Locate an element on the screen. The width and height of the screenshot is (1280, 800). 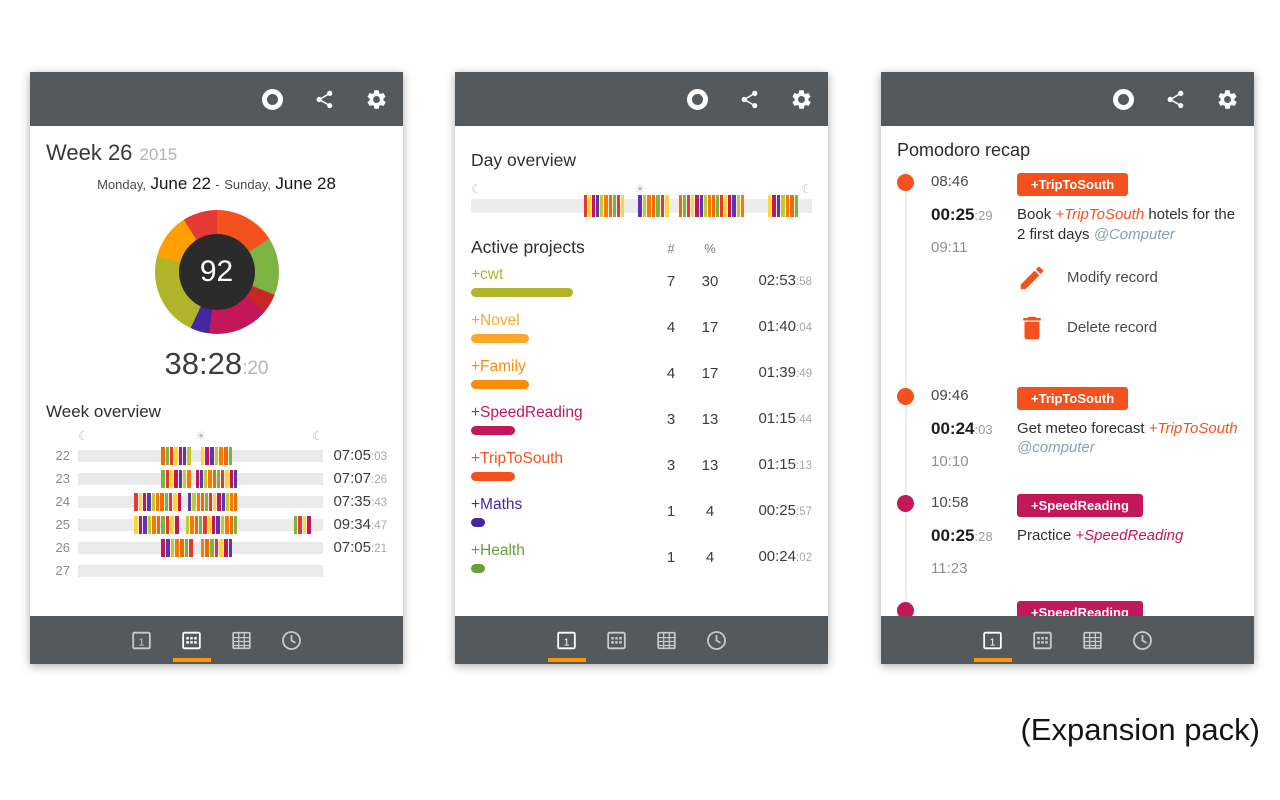
project-row: +Health 1 4 00:24:02 is located at coordinates (641, 557).